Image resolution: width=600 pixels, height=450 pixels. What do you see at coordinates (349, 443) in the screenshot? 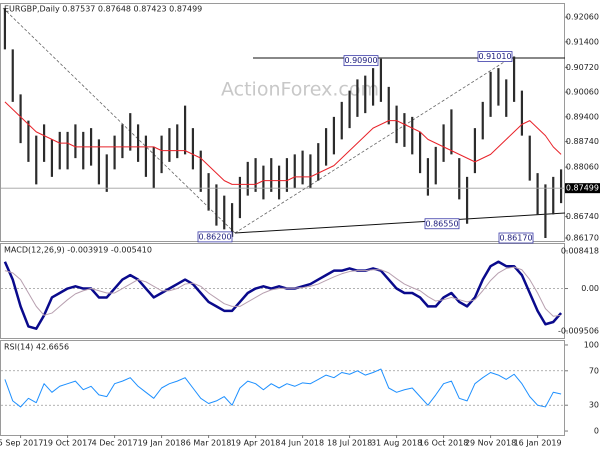
I see `x-tick-label: 18 Jul 2018` at bounding box center [349, 443].